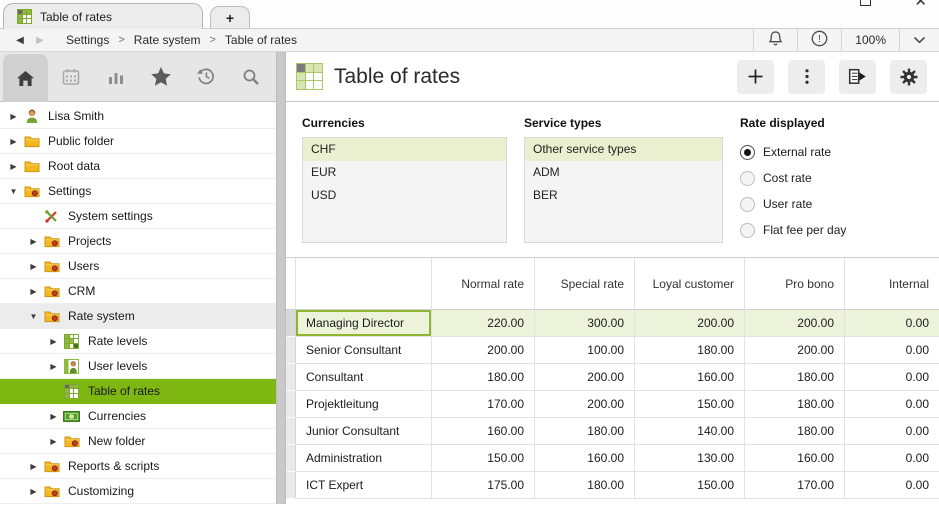 Image resolution: width=939 pixels, height=505 pixels. I want to click on cell-projektleitung-pro-bono: 180.00, so click(795, 404).